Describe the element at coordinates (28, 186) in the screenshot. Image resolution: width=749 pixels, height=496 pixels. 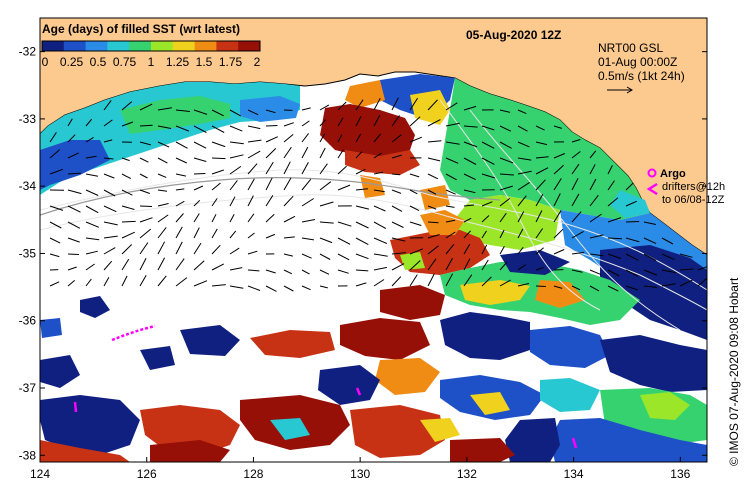
I see `lat-tick-label: -34` at that location.